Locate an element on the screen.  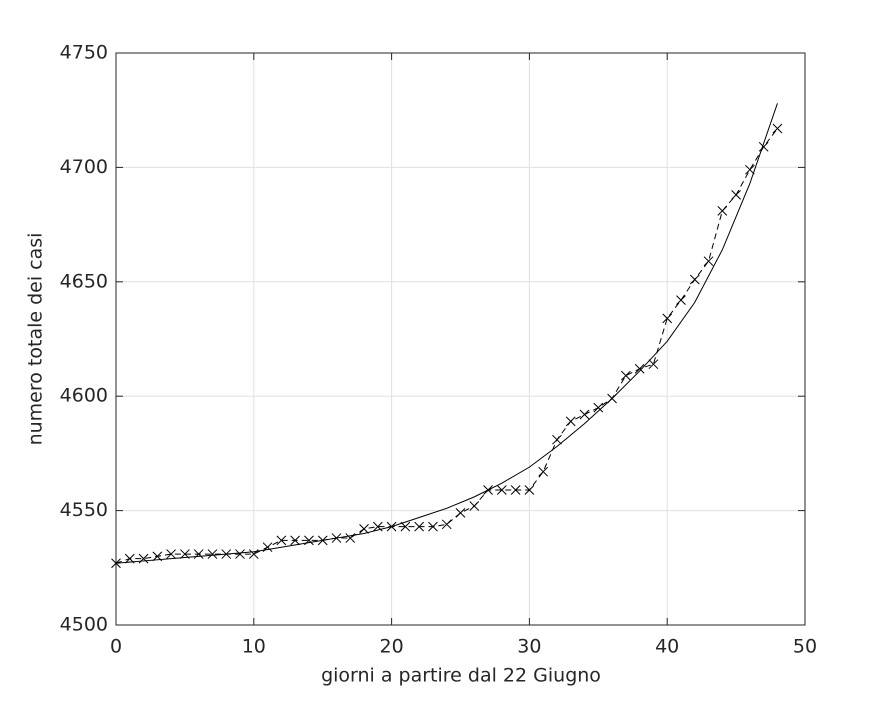
y-tick-label: 4550 is located at coordinates (84, 510).